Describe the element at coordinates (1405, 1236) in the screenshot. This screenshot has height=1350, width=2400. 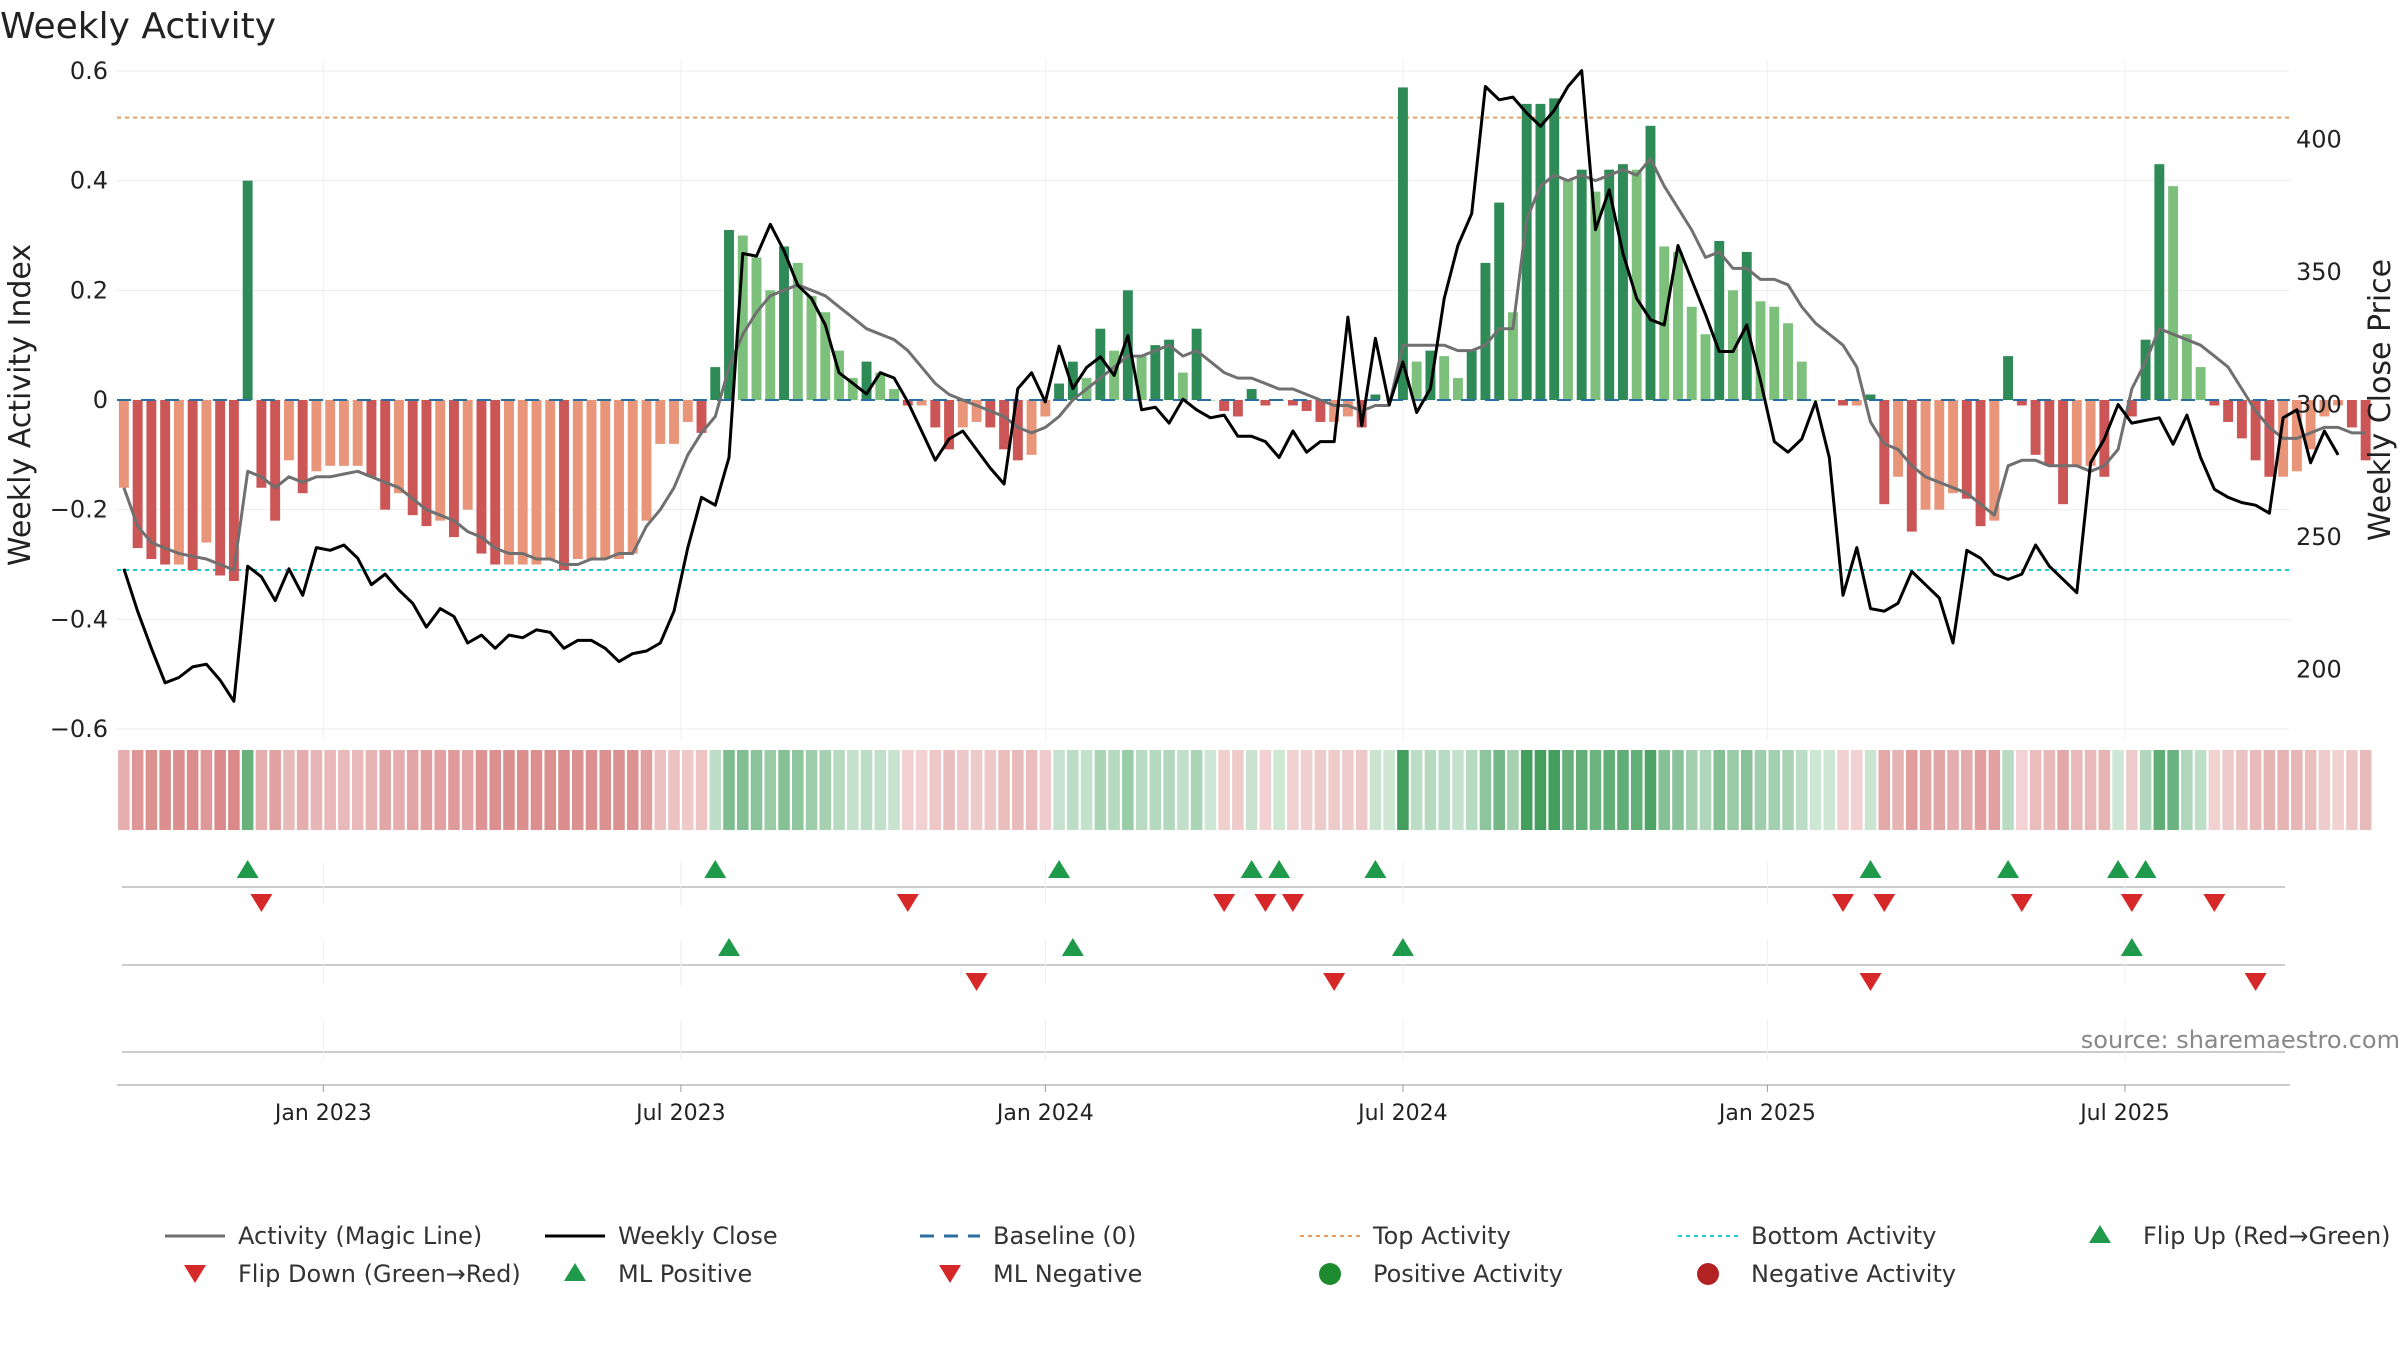
I see `legend-item: Top Activity` at that location.